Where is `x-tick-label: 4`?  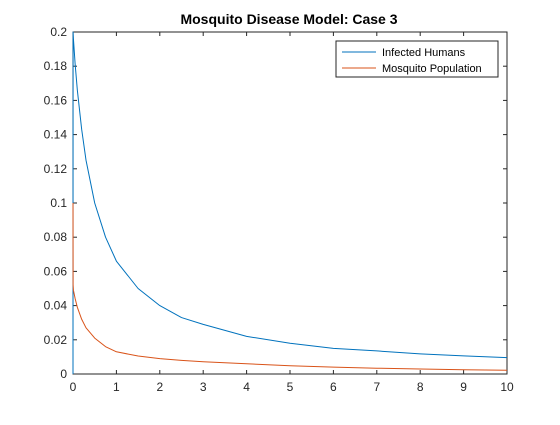 x-tick-label: 4 is located at coordinates (246, 387).